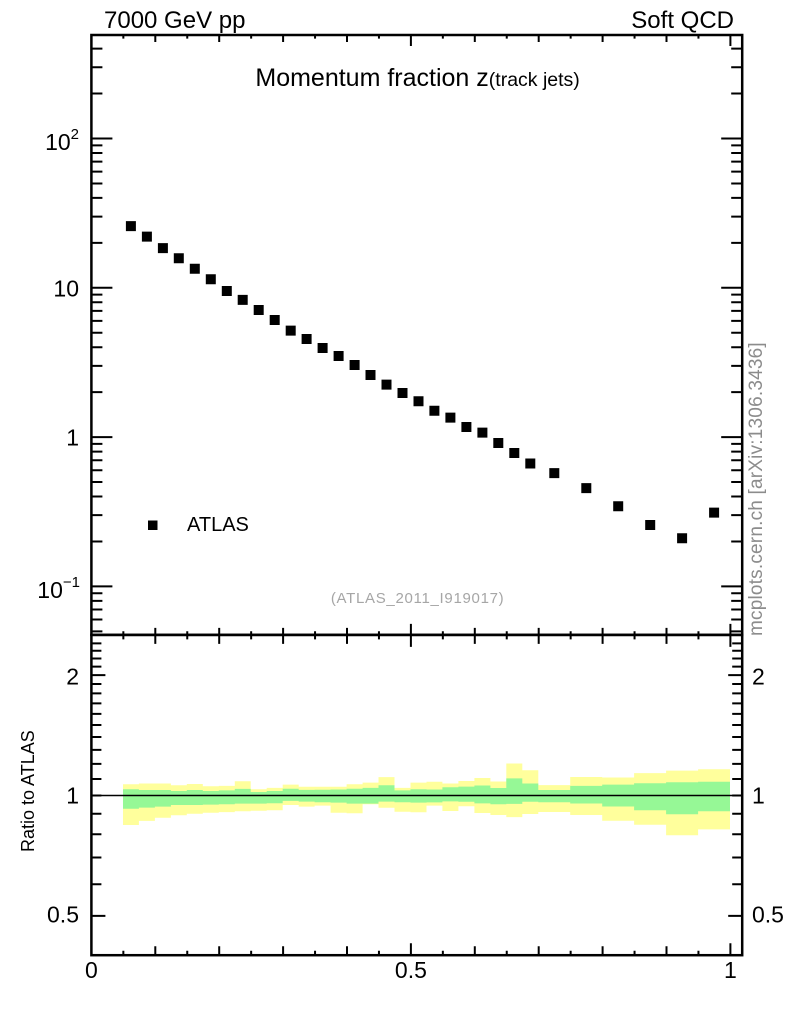 The image size is (786, 1029). I want to click on svg-text: Soft QCD, so click(682, 20).